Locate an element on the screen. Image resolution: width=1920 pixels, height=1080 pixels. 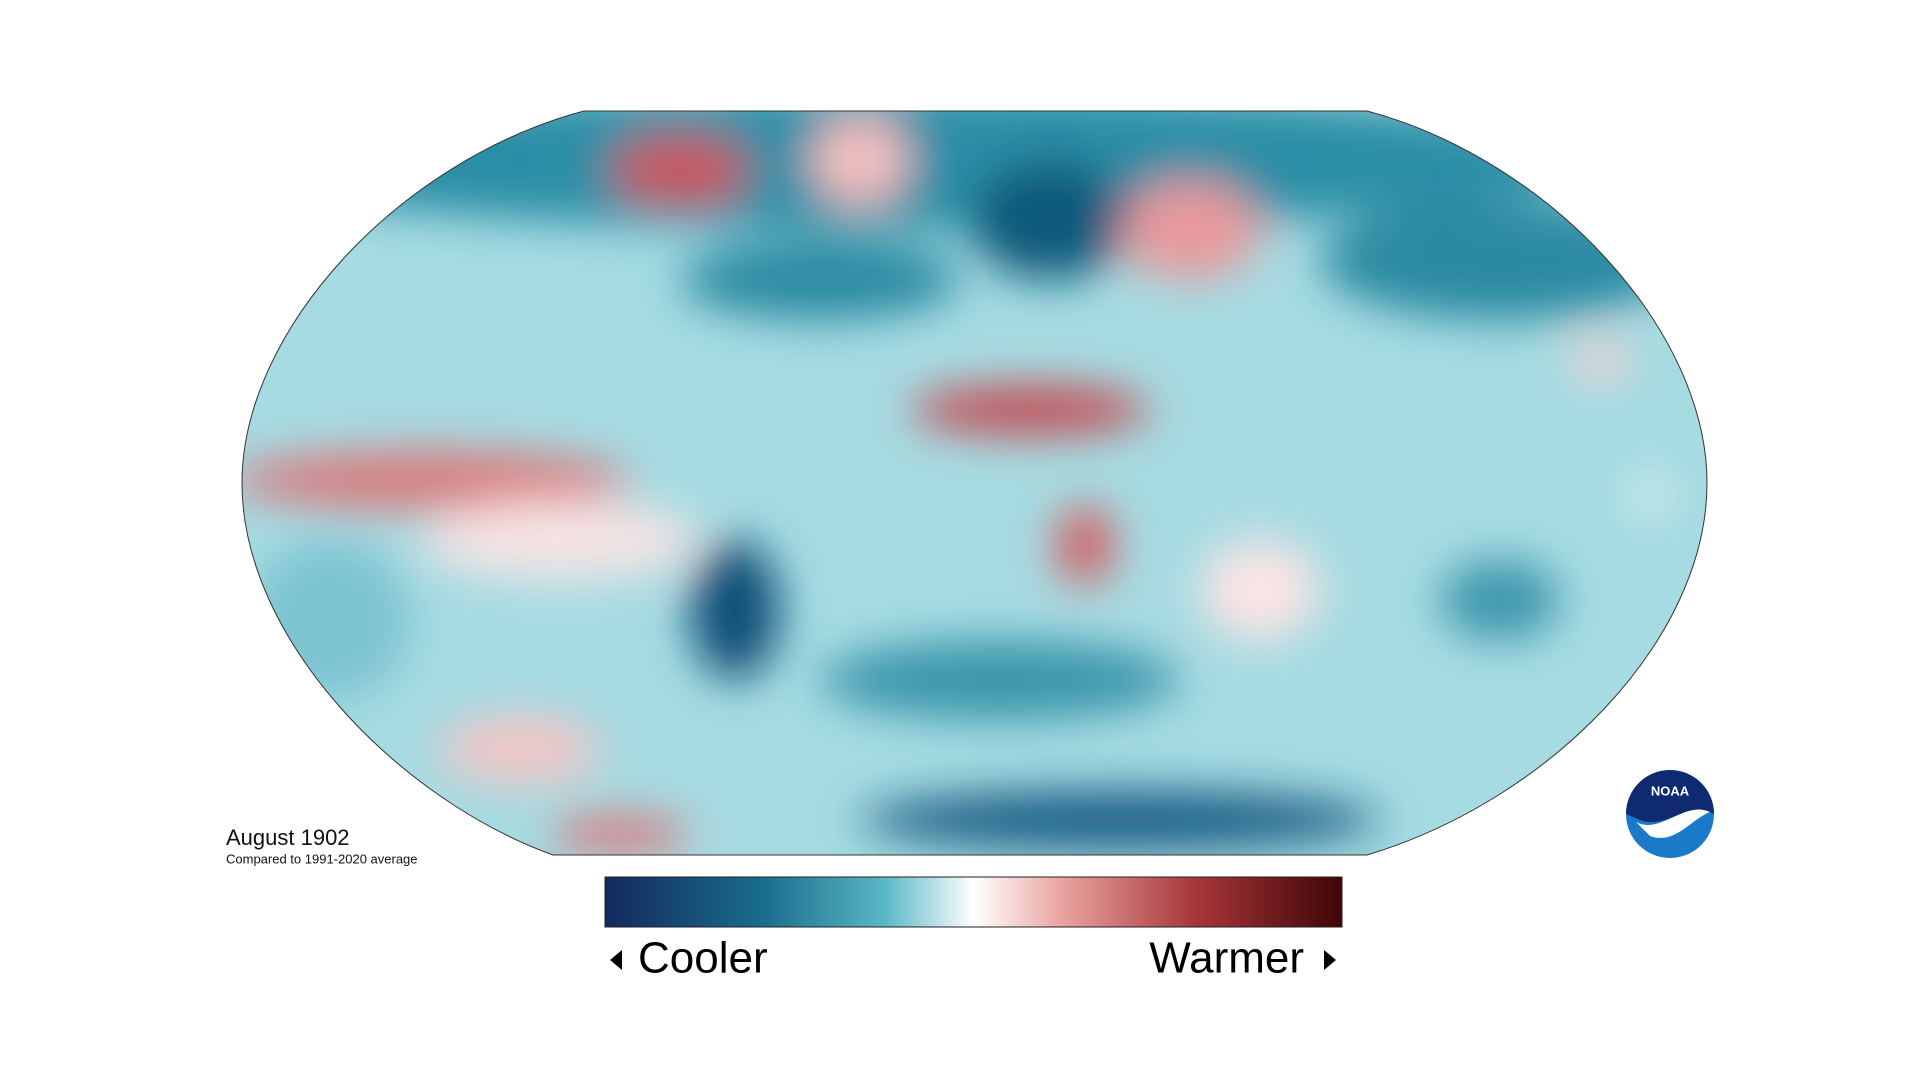
logo-top is located at coordinates (1670, 796).